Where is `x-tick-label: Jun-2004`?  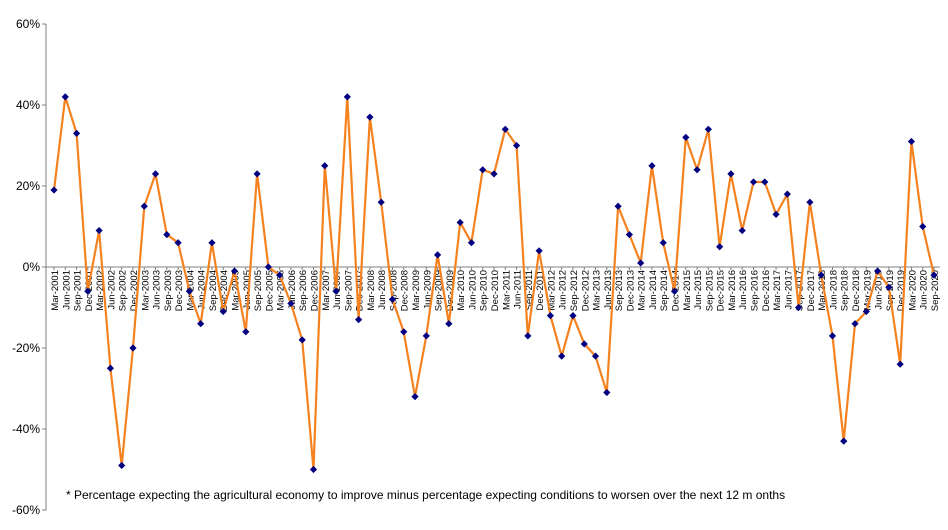
x-tick-label: Jun-2004 is located at coordinates (202, 290).